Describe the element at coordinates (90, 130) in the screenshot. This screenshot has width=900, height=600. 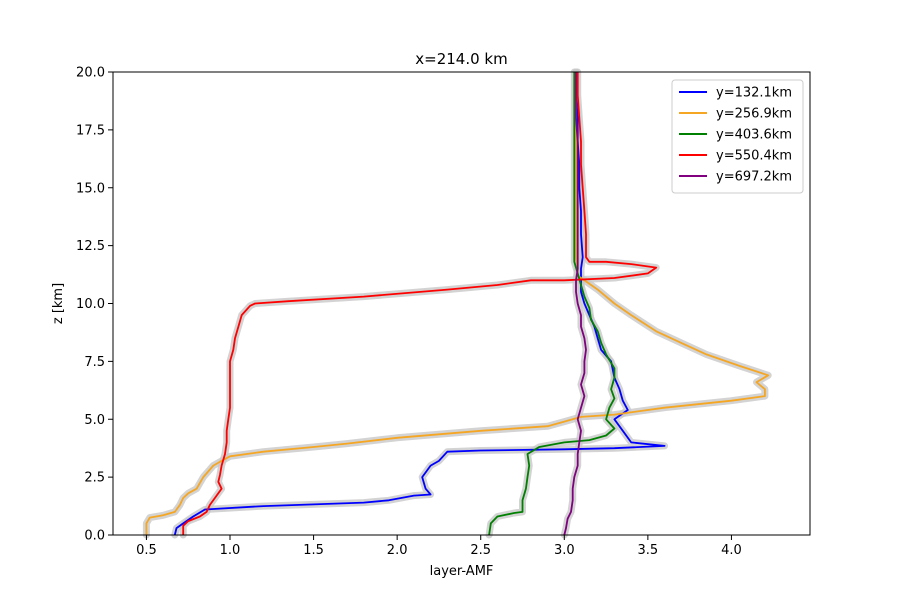
I see `y-tick-label: 17.5` at that location.